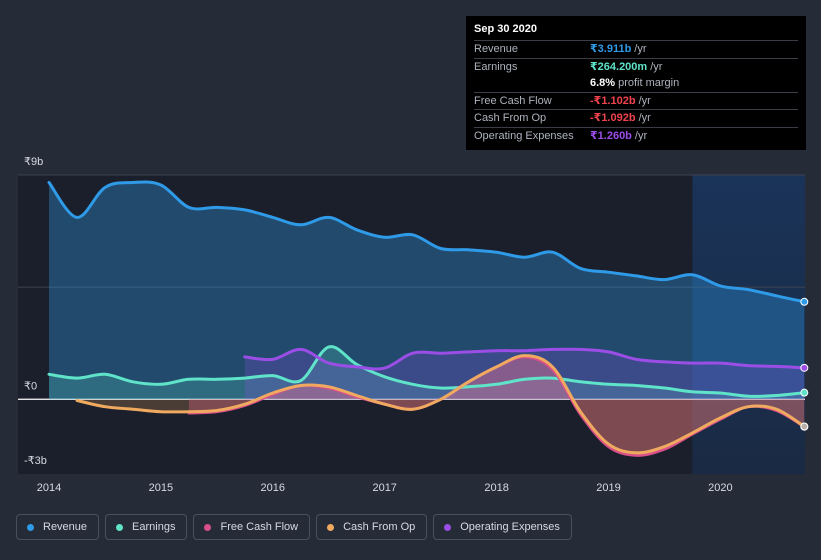 The image size is (821, 560). I want to click on legend-label: Revenue, so click(65, 527).